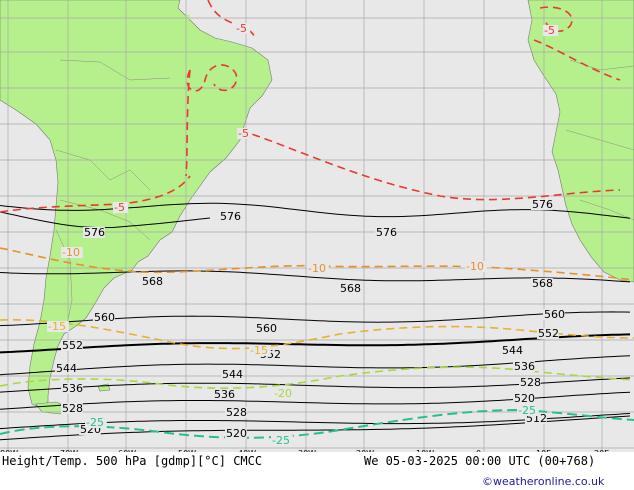 This screenshot has height=490, width=634. Describe the element at coordinates (187, 17) in the screenshot. I see `land-island` at that location.